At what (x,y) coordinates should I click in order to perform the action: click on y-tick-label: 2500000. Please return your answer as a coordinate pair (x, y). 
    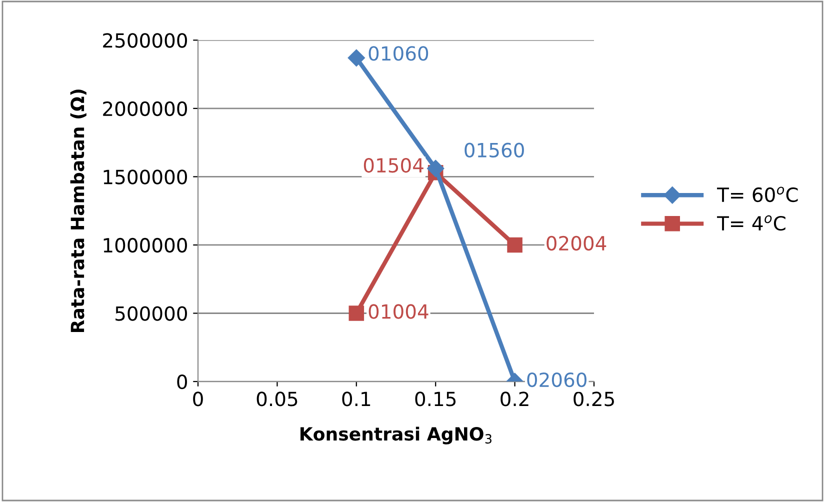
    Looking at the image, I should click on (145, 40).